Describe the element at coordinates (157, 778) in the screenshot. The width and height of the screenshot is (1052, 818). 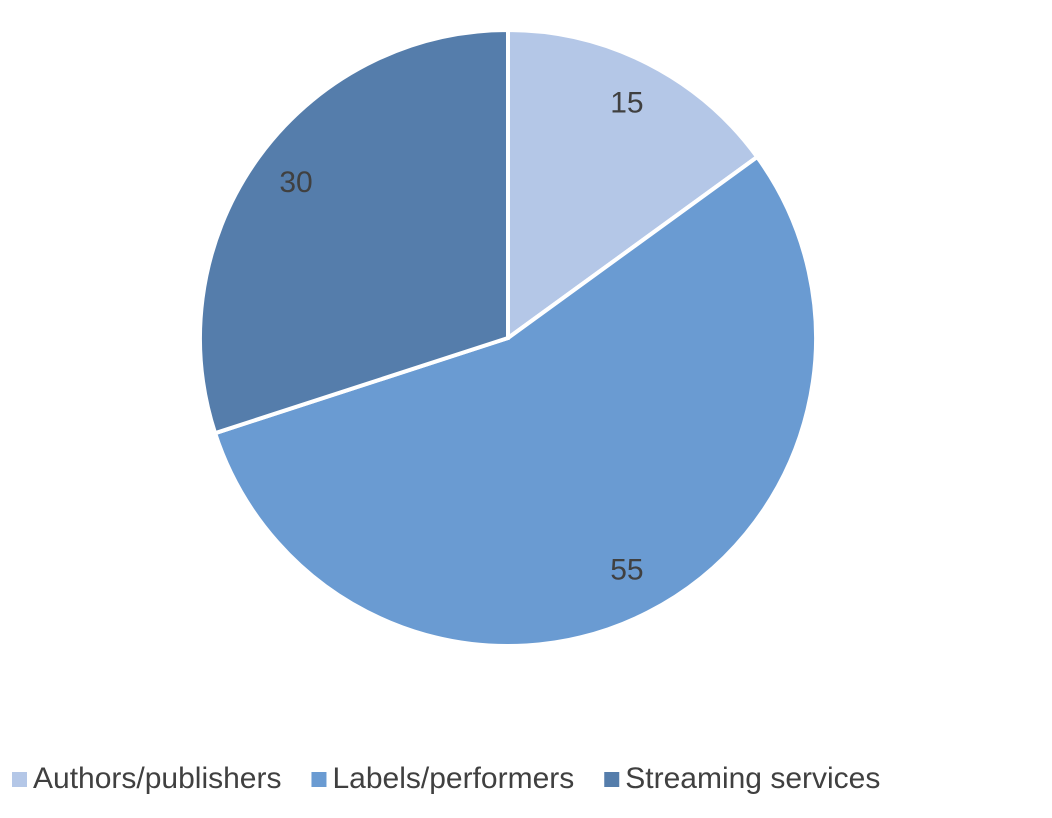
I see `legend-label: Authors/publishers` at that location.